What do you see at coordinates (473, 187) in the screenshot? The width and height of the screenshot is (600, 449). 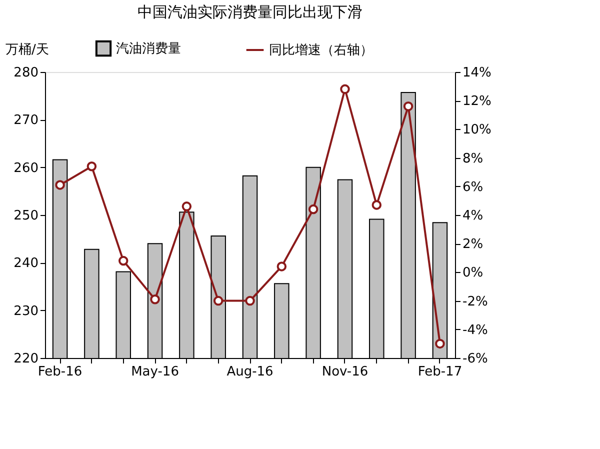 I see `y2-tick-label: 6%` at bounding box center [473, 187].